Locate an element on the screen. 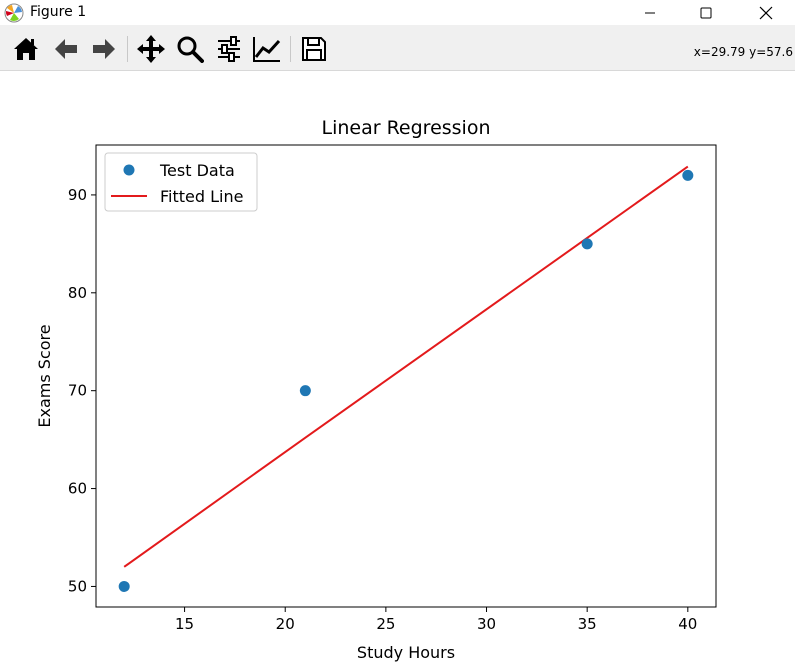 This screenshot has height=666, width=795. pan-icon is located at coordinates (151, 49).